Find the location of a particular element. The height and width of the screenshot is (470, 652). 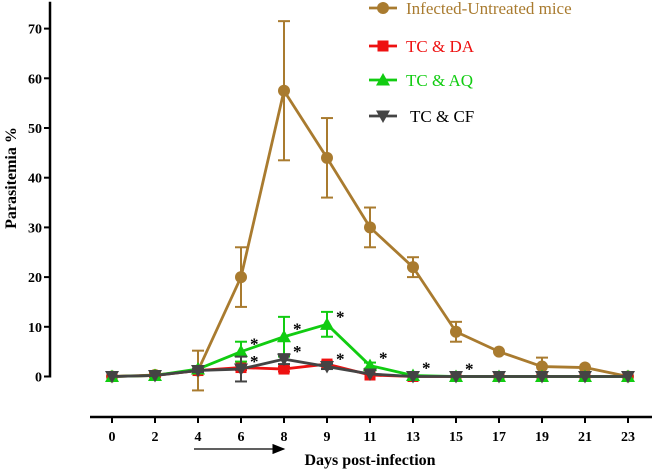

x-tick-label: 17 is located at coordinates (499, 437).